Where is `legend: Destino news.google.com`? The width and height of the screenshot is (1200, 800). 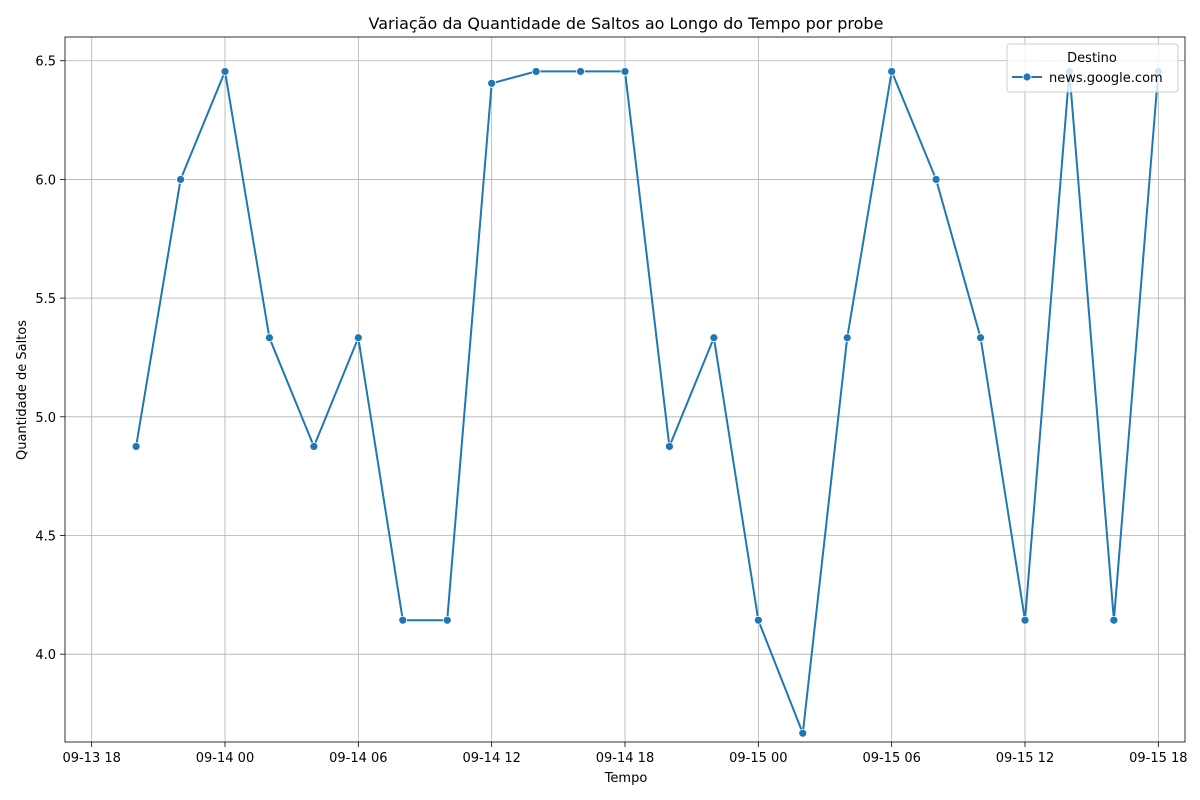
legend: Destino news.google.com is located at coordinates (1092, 68).